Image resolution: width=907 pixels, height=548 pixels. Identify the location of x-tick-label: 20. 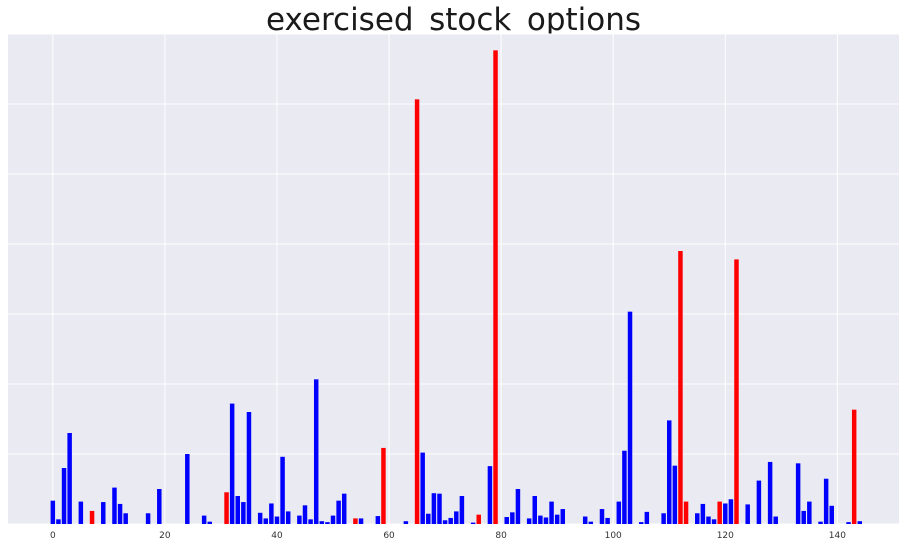
(165, 536).